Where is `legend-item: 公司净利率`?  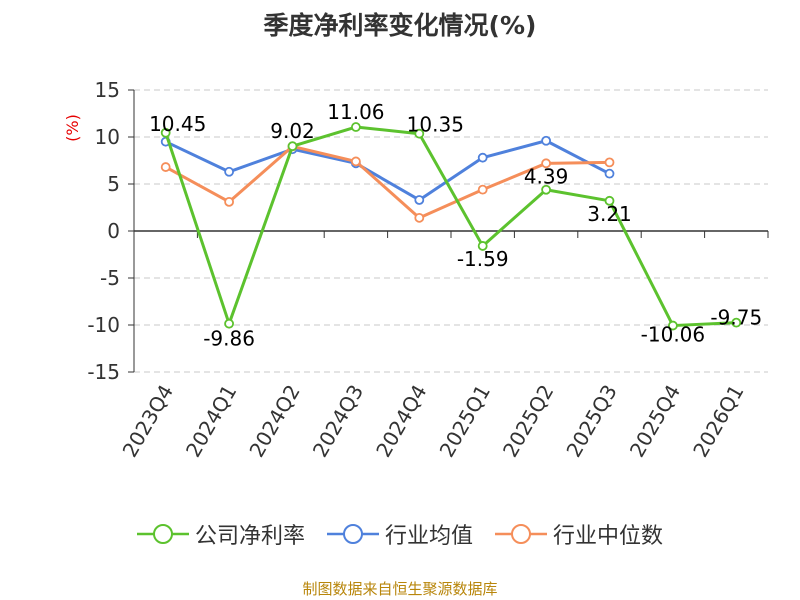 legend-item: 公司净利率 is located at coordinates (220, 534).